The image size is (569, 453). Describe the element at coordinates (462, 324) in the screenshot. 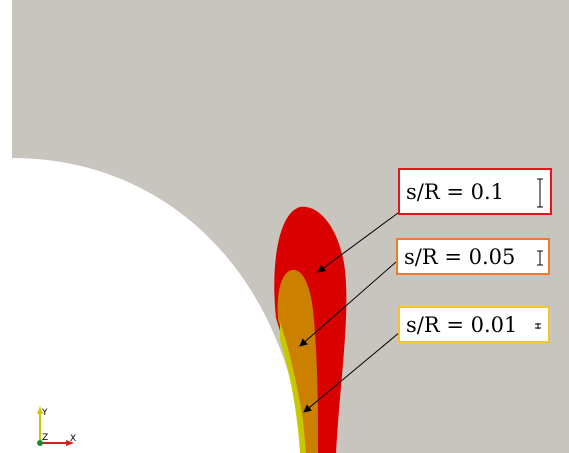

I see `label-s-r-0-01-text: s/R = 0.01` at that location.